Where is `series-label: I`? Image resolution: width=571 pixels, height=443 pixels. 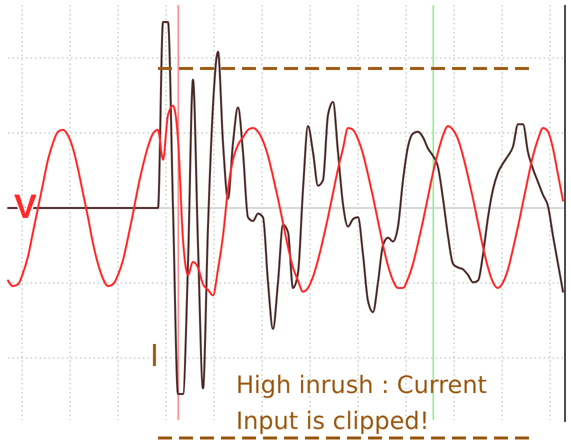
series-label: I is located at coordinates (154, 355).